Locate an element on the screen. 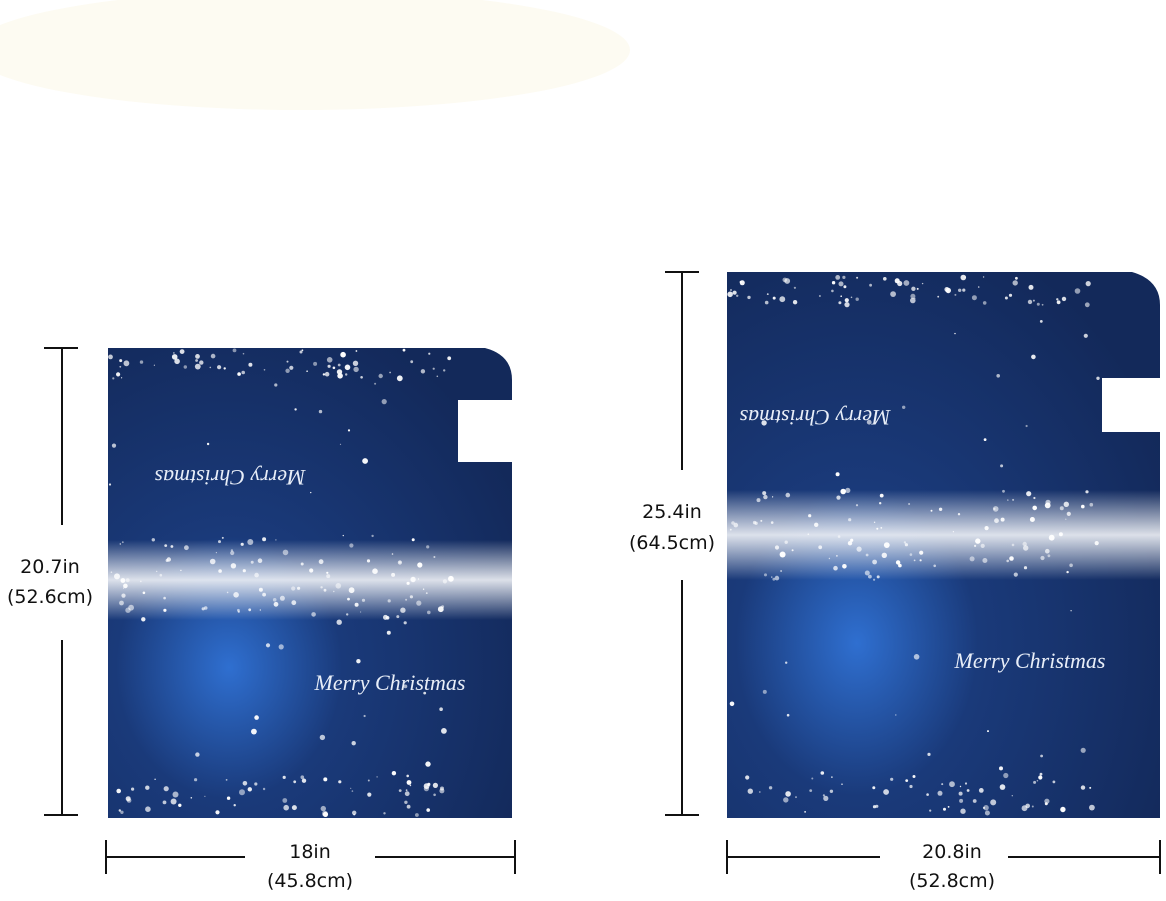  height-dimension: 25.4in (64.5cm) is located at coordinates (672, 543).